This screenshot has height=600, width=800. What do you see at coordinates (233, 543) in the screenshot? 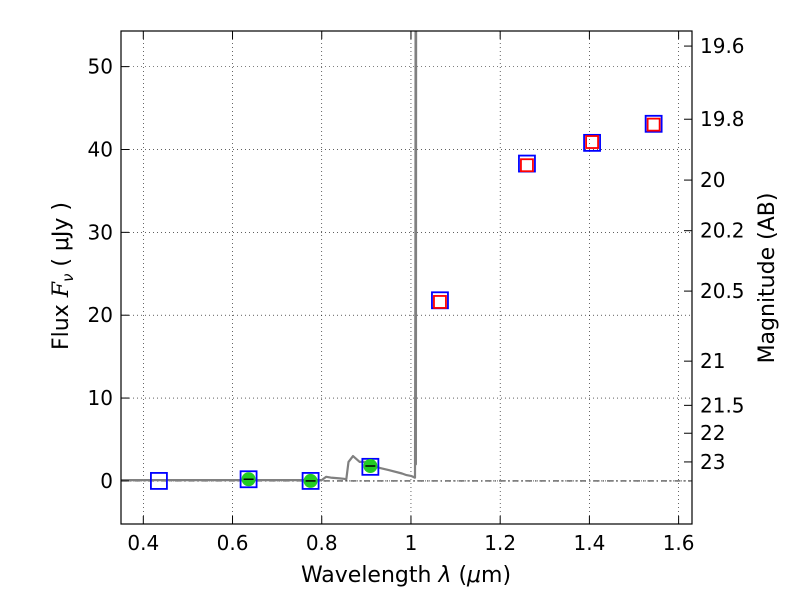
I see `x-tick-label: 0.6` at bounding box center [233, 543].